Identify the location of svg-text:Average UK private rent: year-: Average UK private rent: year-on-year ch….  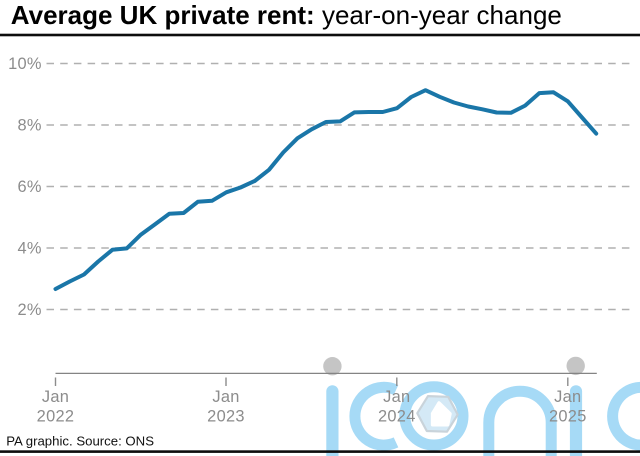
(286, 15).